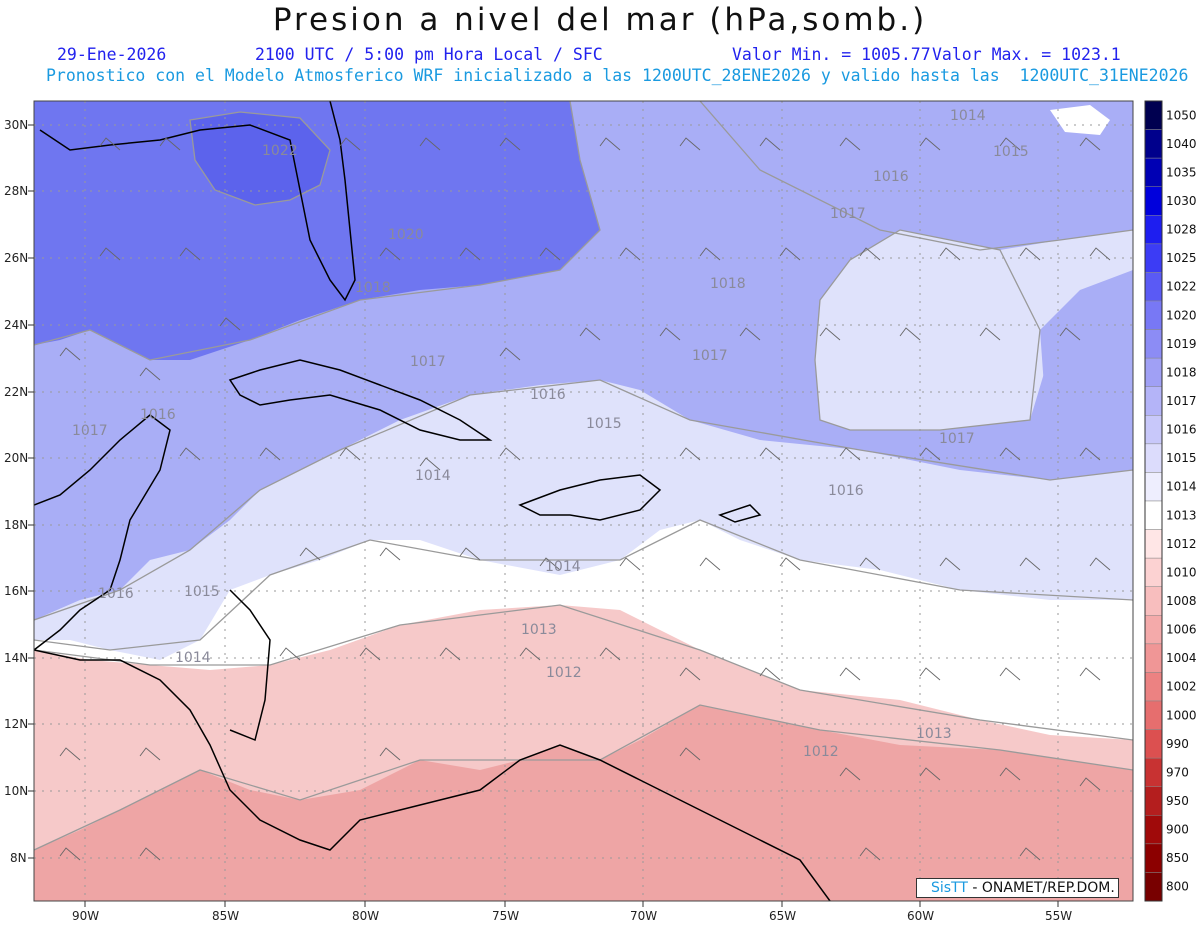 The height and width of the screenshot is (927, 1200). What do you see at coordinates (1181, 658) in the screenshot?
I see `legend-label: 1004` at bounding box center [1181, 658].